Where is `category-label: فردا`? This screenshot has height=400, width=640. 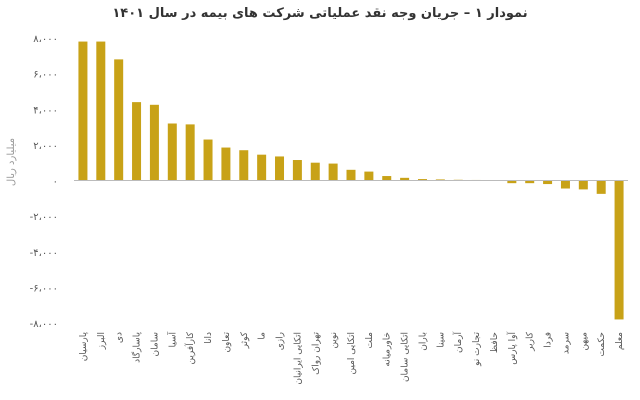
category-label: فردا is located at coordinates (549, 340).